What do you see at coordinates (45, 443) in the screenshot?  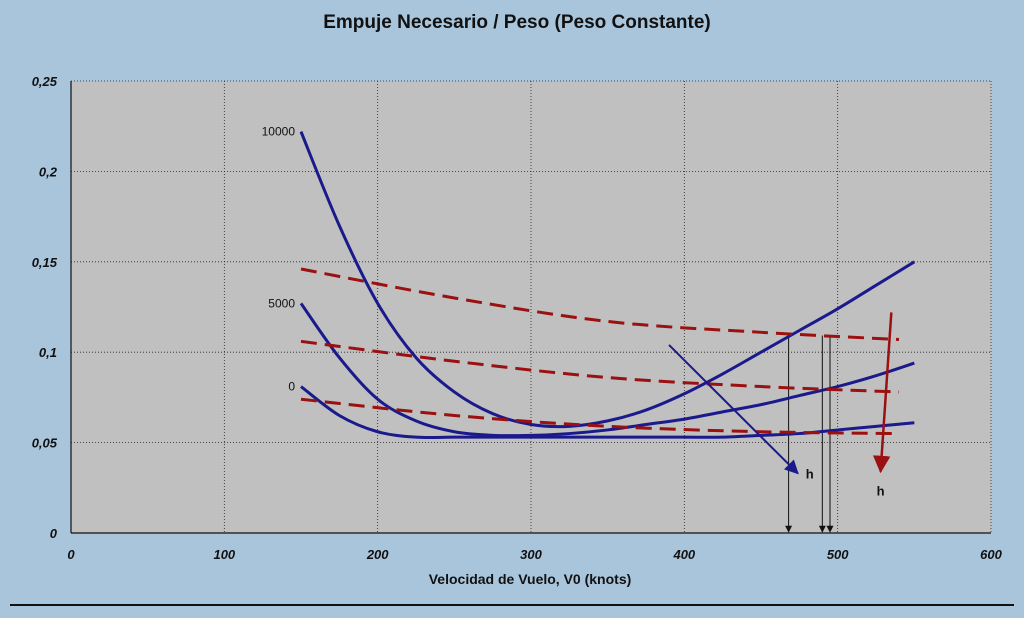 I see `y-tick-label: 0,05` at bounding box center [45, 443].